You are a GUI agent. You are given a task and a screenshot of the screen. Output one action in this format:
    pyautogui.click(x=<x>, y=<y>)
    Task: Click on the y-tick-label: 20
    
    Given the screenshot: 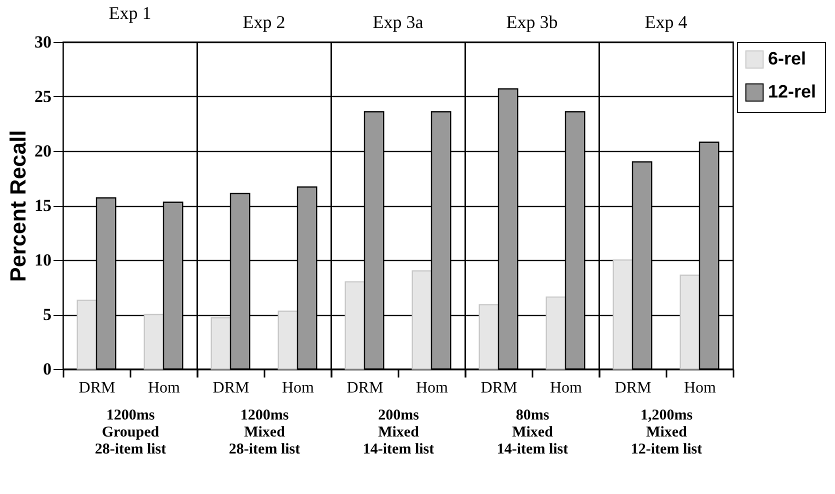 What is the action you would take?
    pyautogui.click(x=43, y=151)
    